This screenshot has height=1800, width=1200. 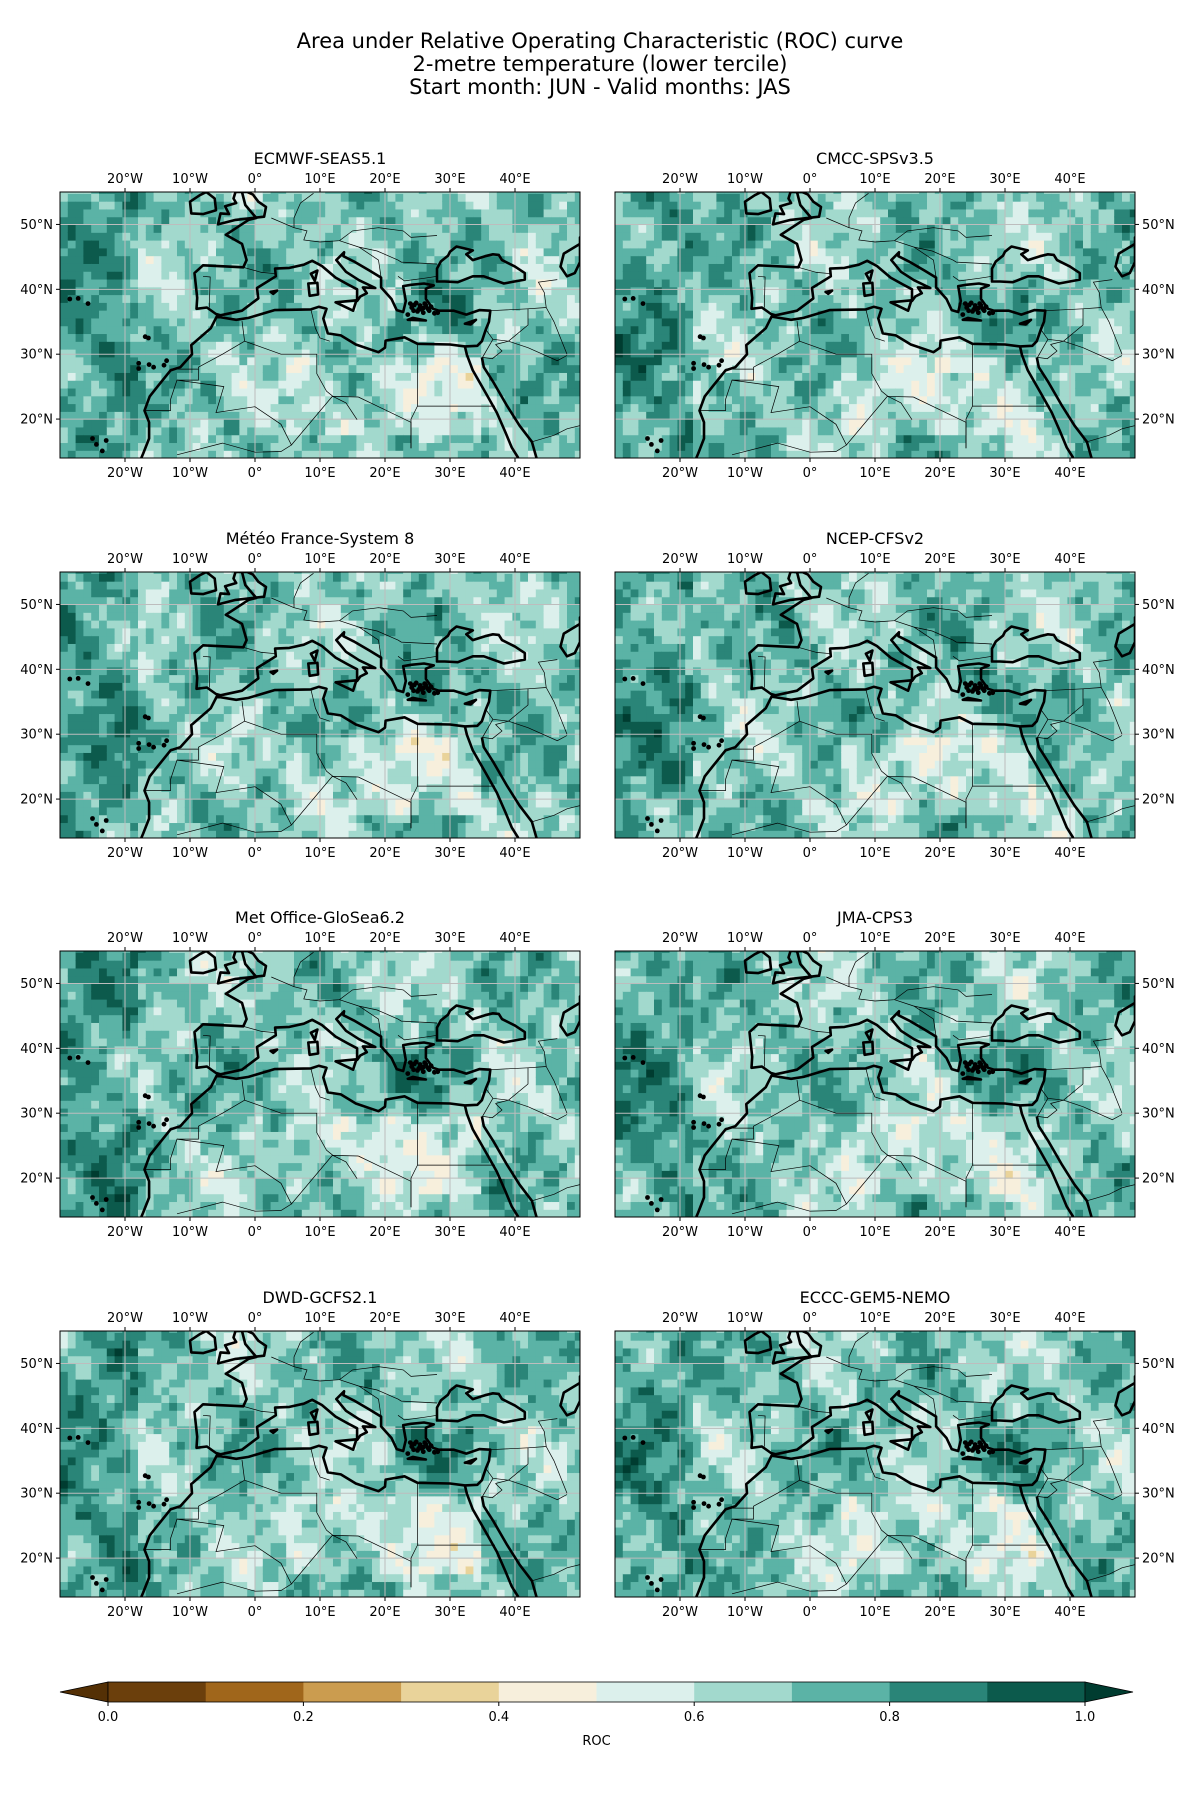 I want to click on country-border, so click(x=556, y=331).